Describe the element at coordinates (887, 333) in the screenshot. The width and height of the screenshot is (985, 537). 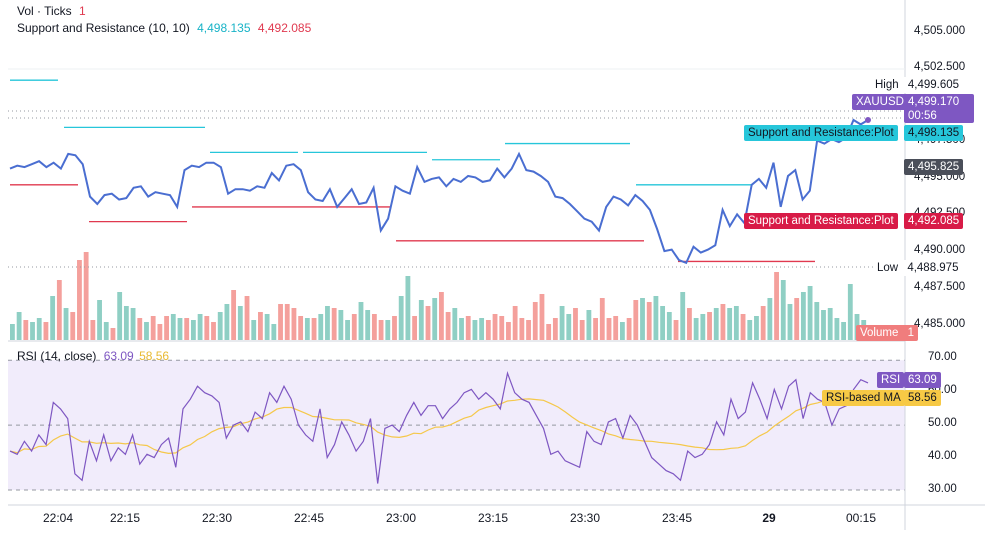
I see `volume-tag: Volume 1` at that location.